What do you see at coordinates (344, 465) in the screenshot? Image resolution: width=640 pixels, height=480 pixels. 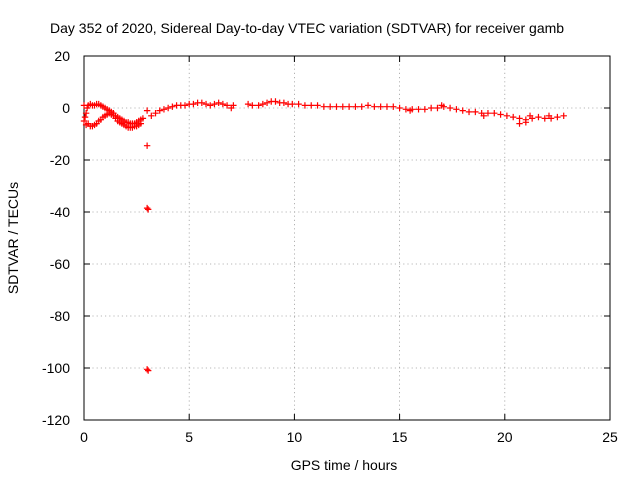 I see `x-axis-label: GPS time / hours` at bounding box center [344, 465].